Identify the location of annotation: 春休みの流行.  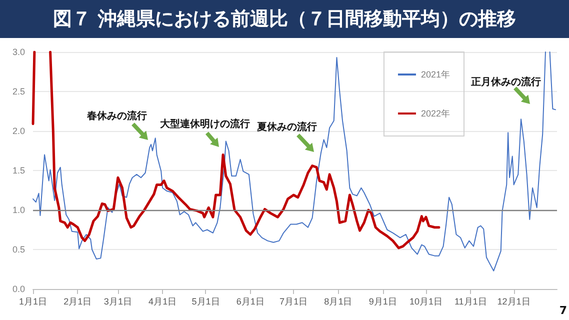
(117, 116).